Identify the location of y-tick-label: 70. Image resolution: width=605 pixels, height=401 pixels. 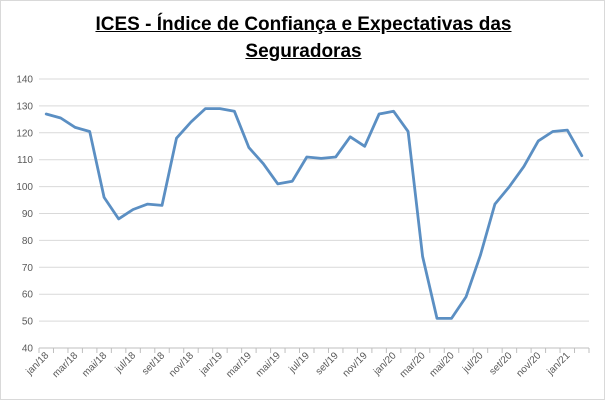
(28, 268).